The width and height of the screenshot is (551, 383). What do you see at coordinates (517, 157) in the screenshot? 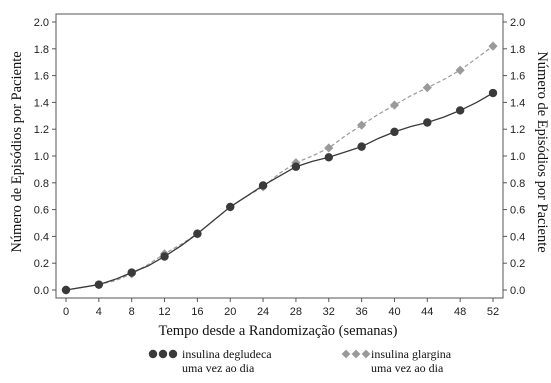
I see `y-tick-label-right: 1.0` at bounding box center [517, 157].